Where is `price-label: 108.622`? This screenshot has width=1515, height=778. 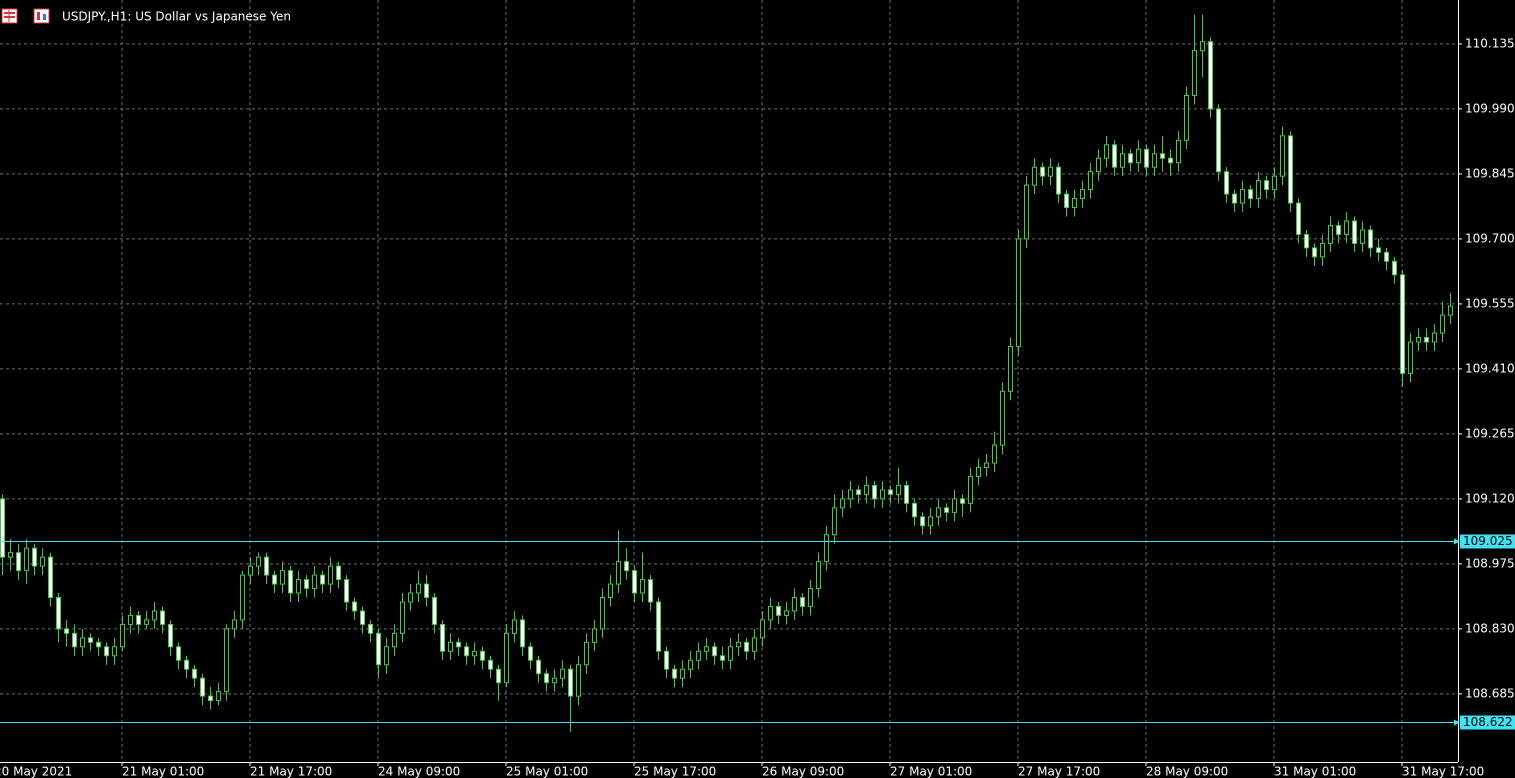
price-label: 108.622 is located at coordinates (1488, 722).